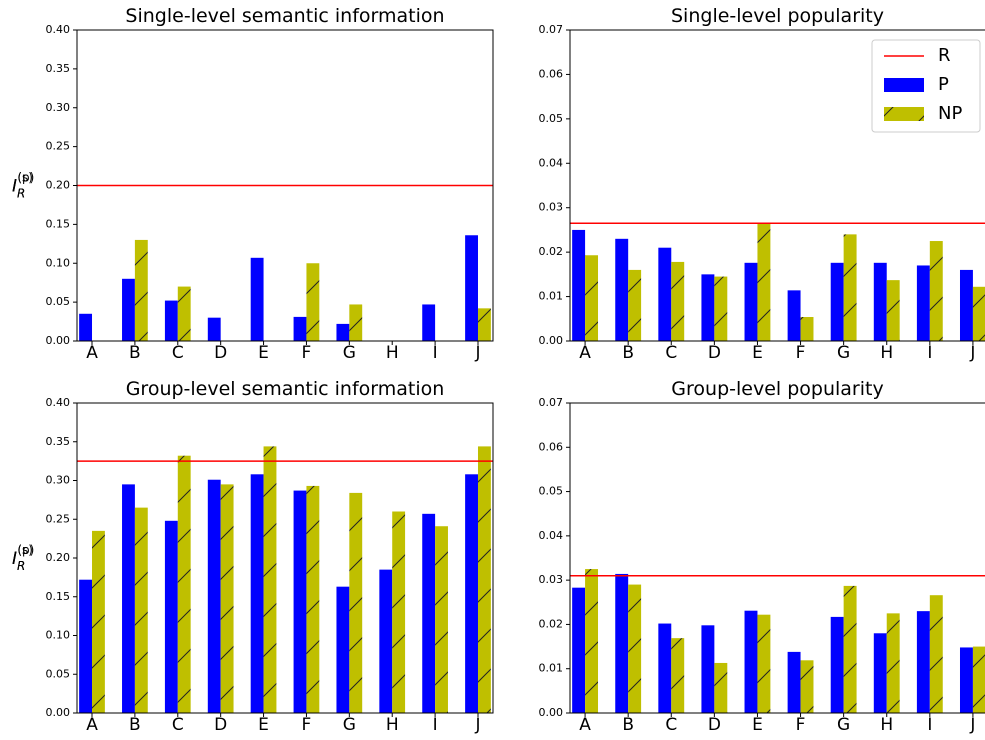  What do you see at coordinates (551, 251) in the screenshot?
I see `y-tick-label: 0.02` at bounding box center [551, 251].